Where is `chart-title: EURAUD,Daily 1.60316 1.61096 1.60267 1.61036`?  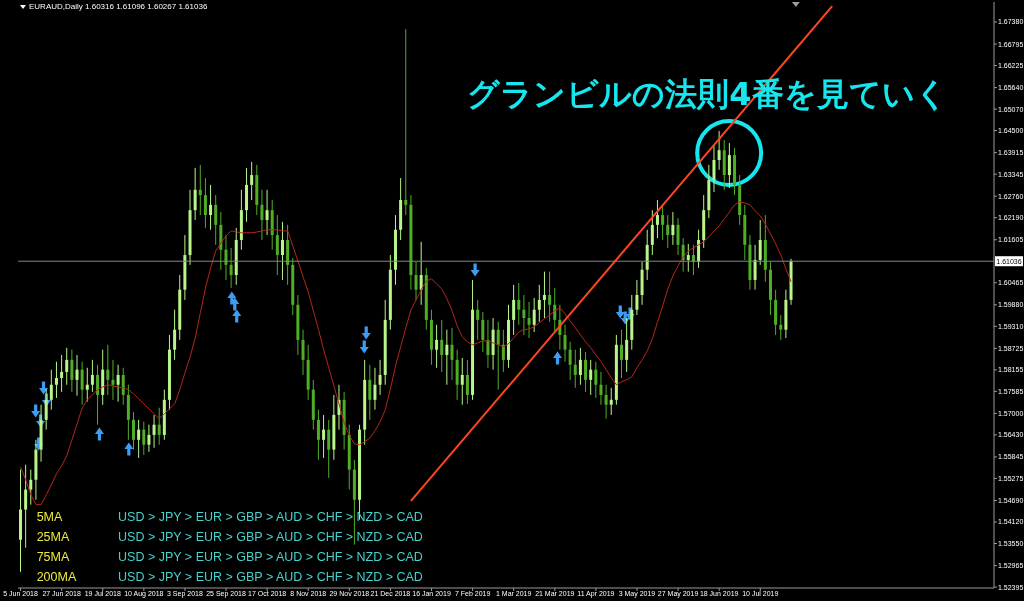 chart-title: EURAUD,Daily 1.60316 1.61096 1.60267 1.61036 is located at coordinates (118, 7).